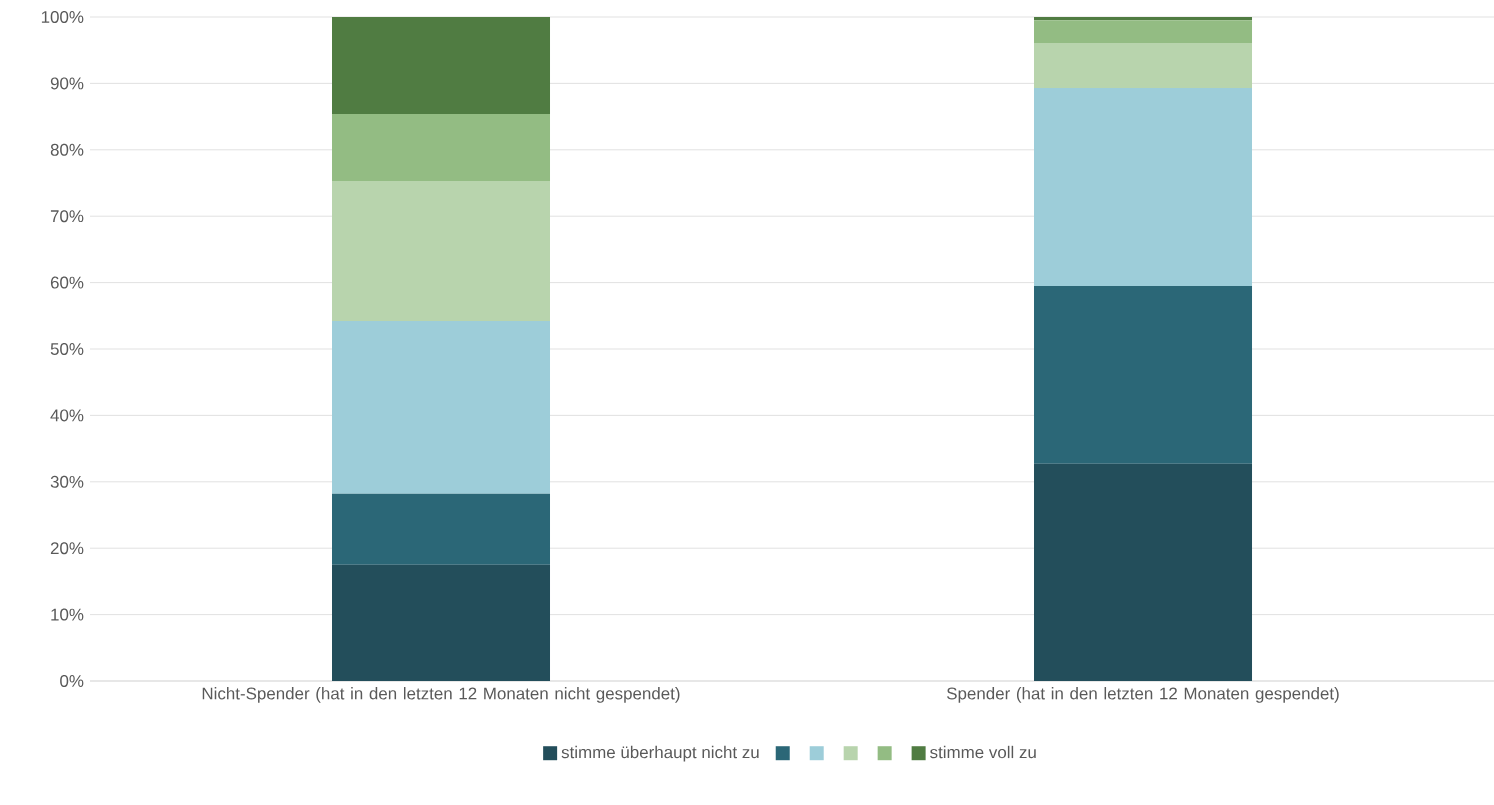  Describe the element at coordinates (67, 282) in the screenshot. I see `y-tick-label: 60%` at that location.